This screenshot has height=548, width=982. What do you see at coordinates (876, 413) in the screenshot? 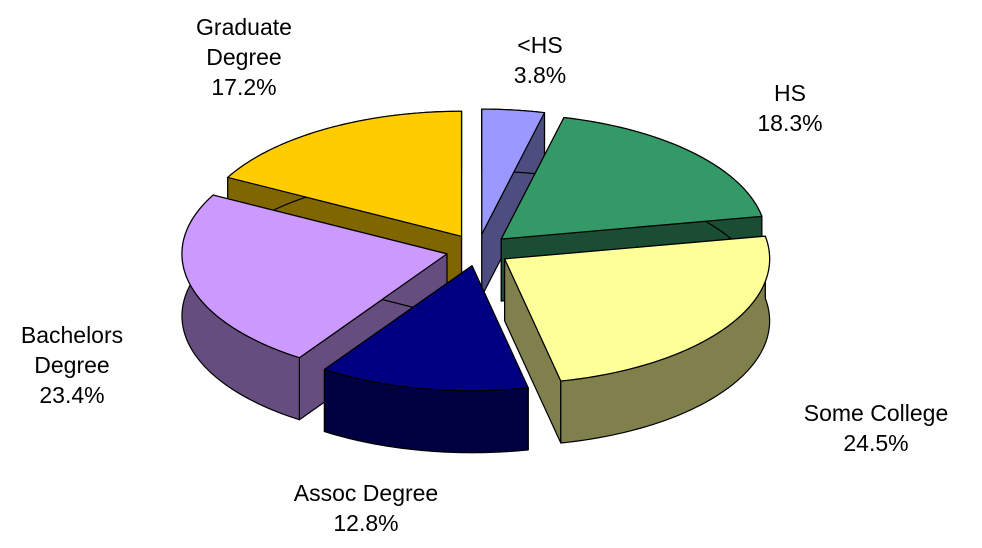
I see `category-name: Some College` at bounding box center [876, 413].